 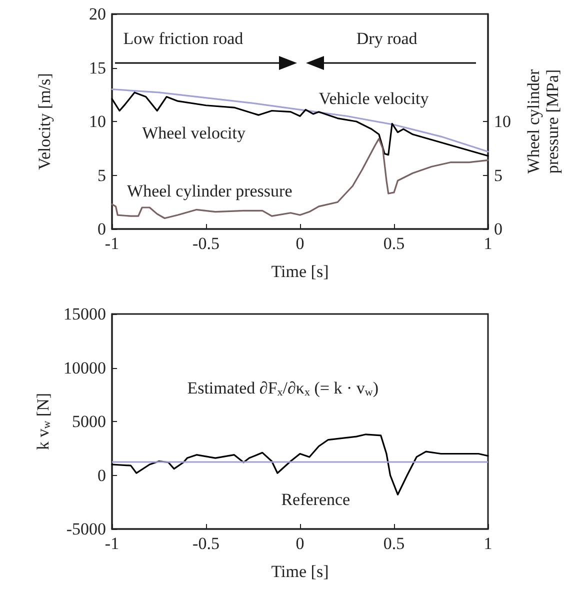 What do you see at coordinates (97, 68) in the screenshot?
I see `y-tick-label: 15` at bounding box center [97, 68].